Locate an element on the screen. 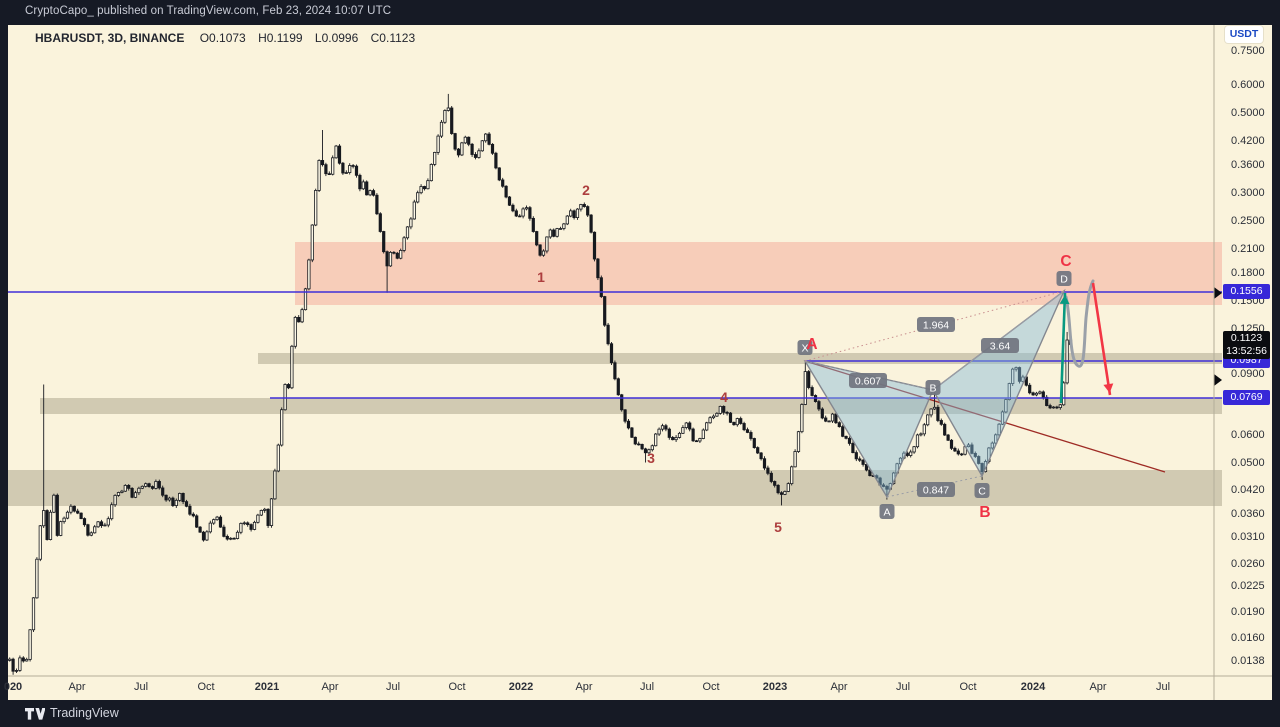 Image resolution: width=1280 pixels, height=727 pixels. abc-letter-B: B is located at coordinates (984, 512).